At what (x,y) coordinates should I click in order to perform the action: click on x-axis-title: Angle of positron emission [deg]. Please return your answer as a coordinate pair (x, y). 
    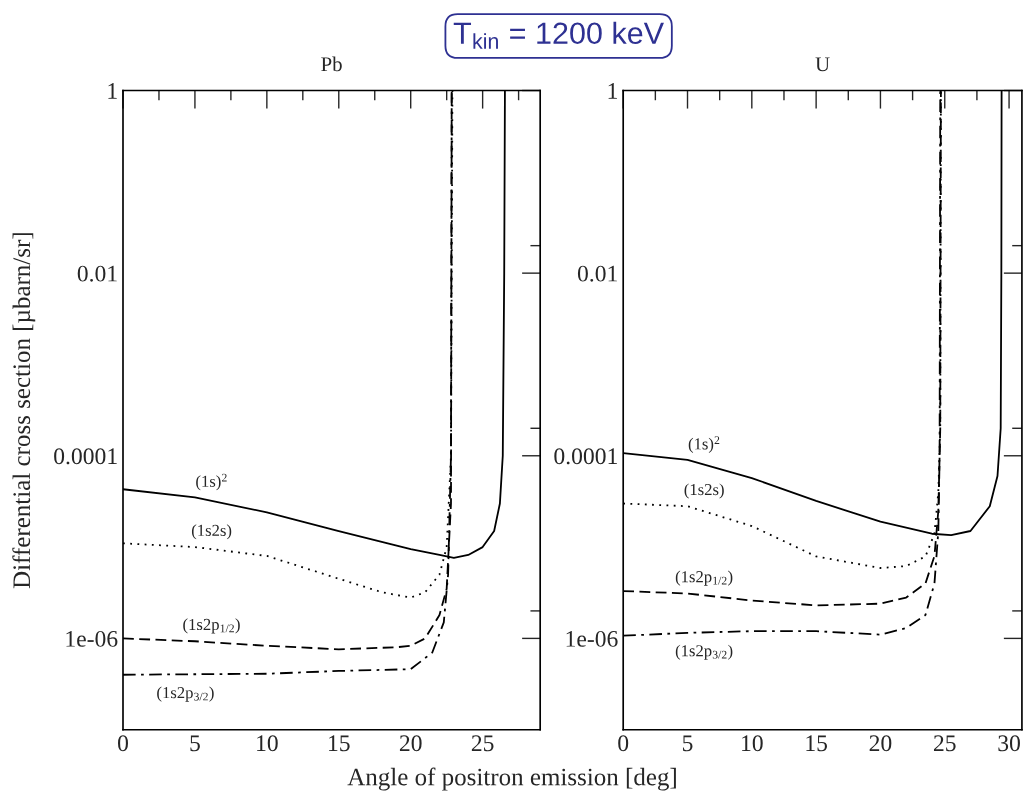
    Looking at the image, I should click on (511, 779).